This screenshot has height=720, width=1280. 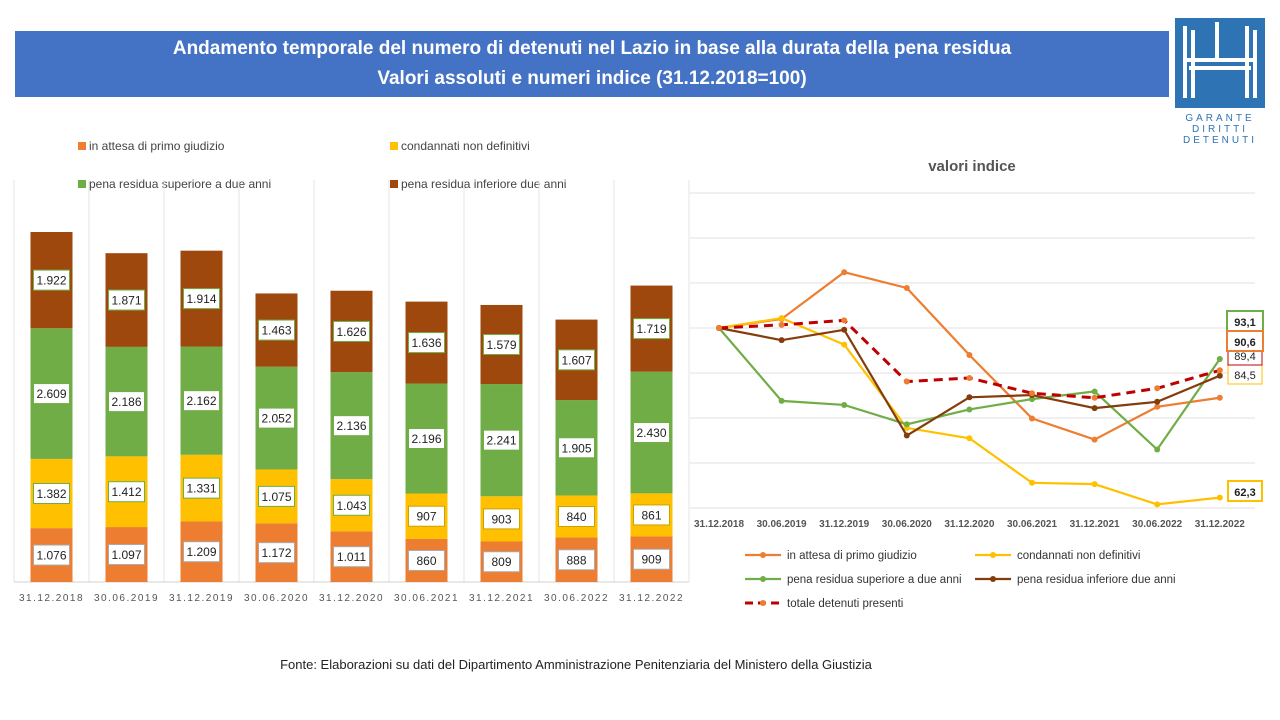 I want to click on data-label: 1.076, so click(x=51, y=556).